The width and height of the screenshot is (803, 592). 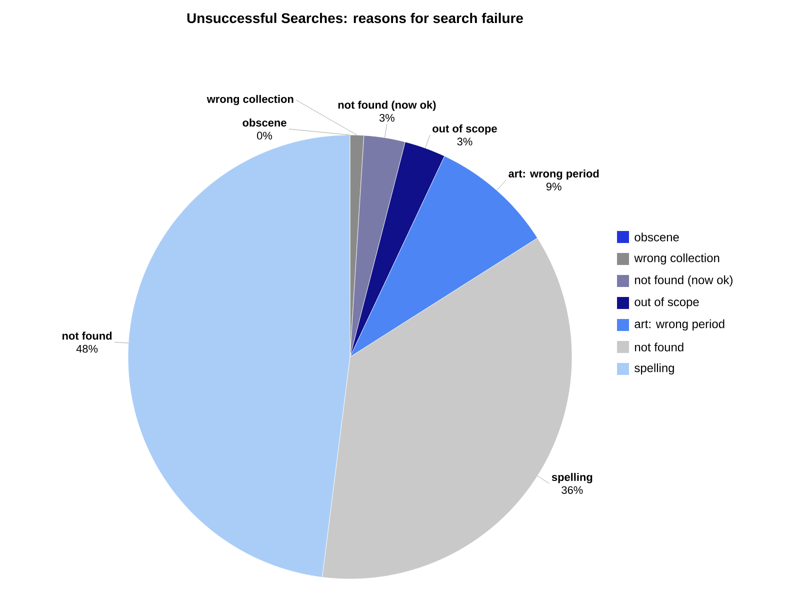 What do you see at coordinates (264, 136) in the screenshot?
I see `text: 0%` at bounding box center [264, 136].